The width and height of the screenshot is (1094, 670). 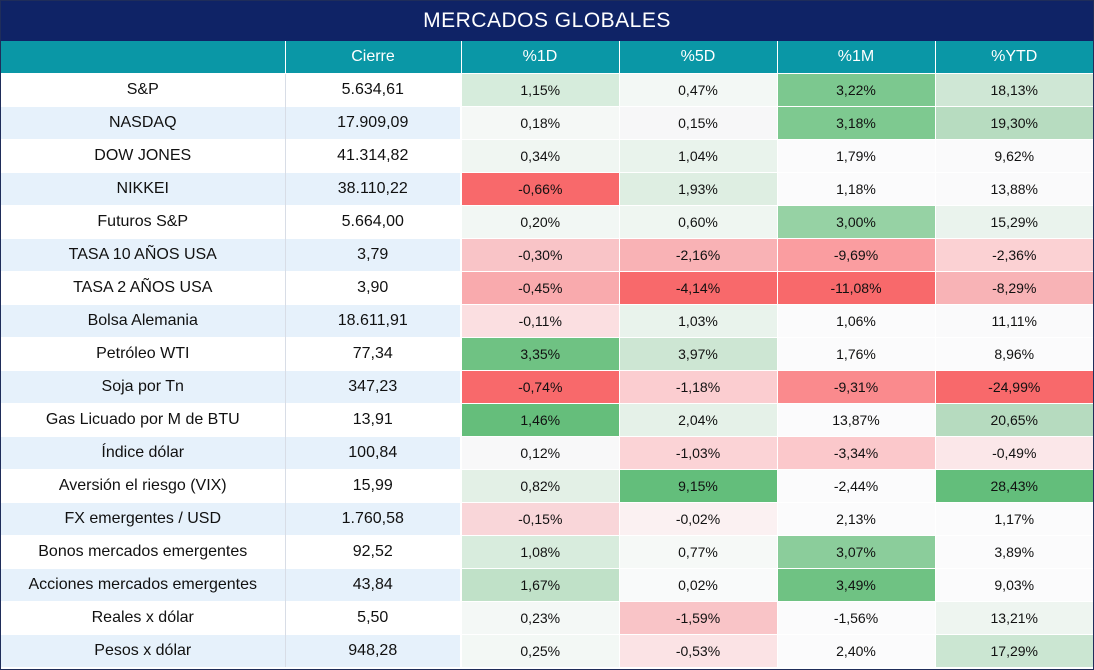 What do you see at coordinates (1013, 650) in the screenshot?
I see `pct-ytd: 17,29%` at bounding box center [1013, 650].